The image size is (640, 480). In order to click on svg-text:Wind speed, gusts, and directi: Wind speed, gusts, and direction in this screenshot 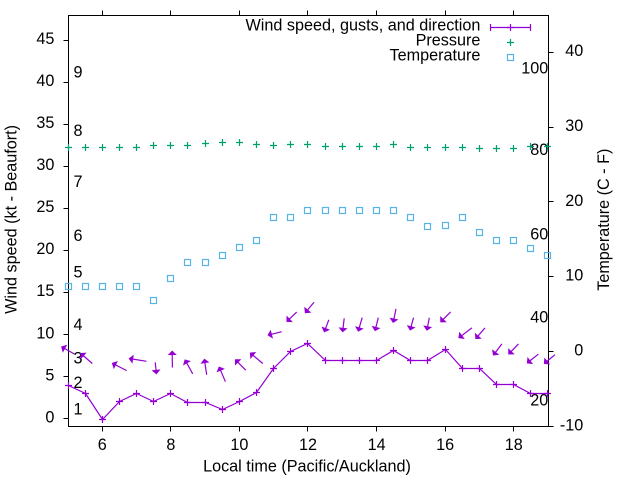, I will do `click(363, 25)`.